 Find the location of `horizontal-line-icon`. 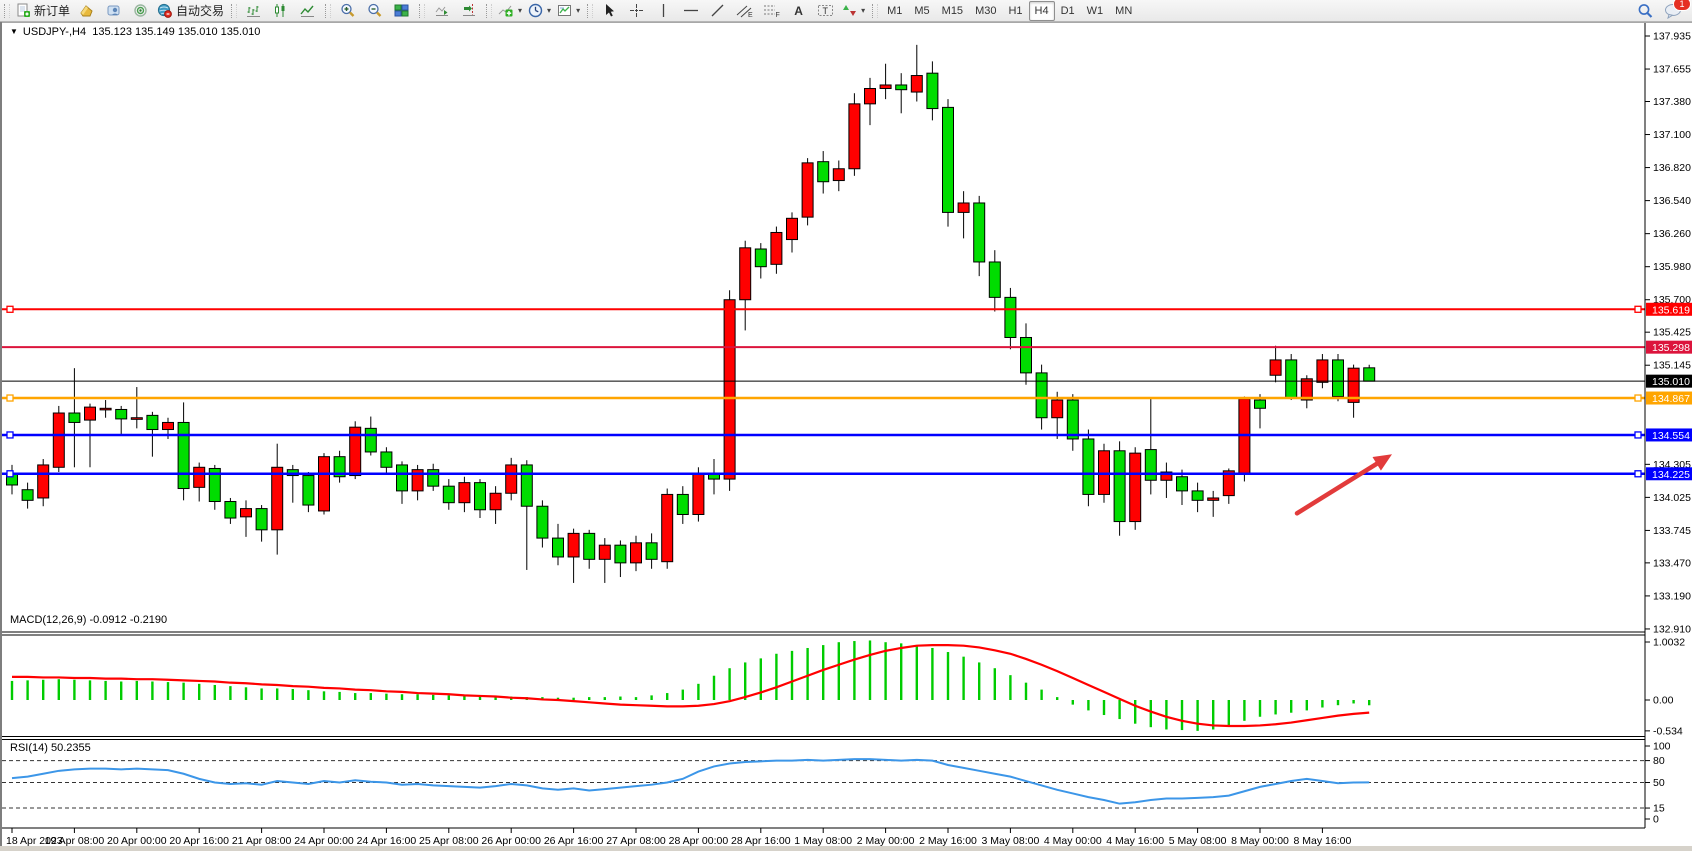

horizontal-line-icon is located at coordinates (691, 10).